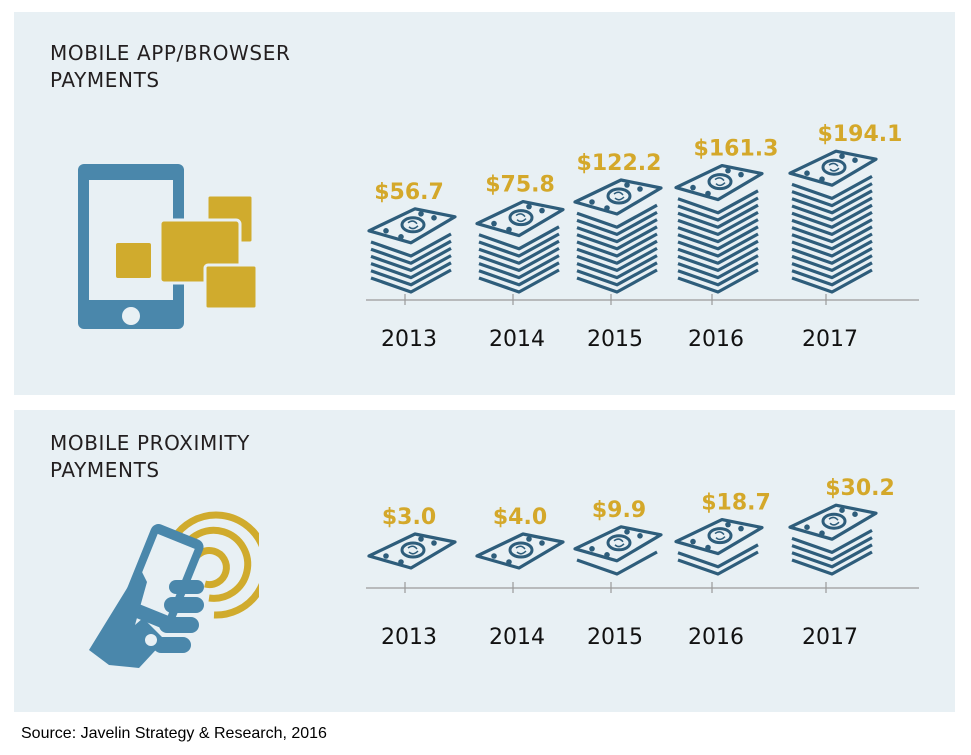  I want to click on x-tick-label: 2014, so click(517, 637).